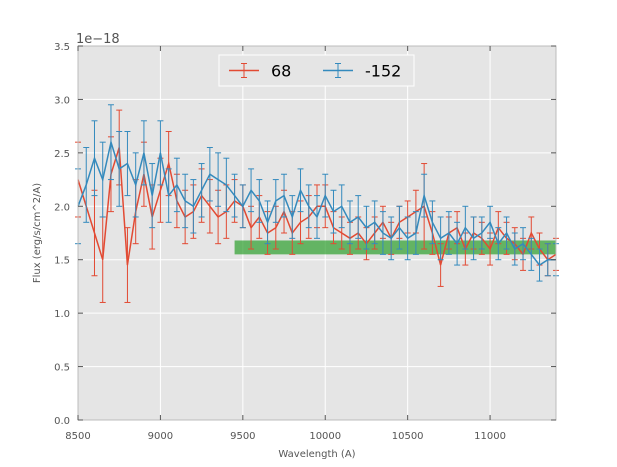 The width and height of the screenshot is (617, 467). Describe the element at coordinates (490, 436) in the screenshot. I see `x-tick-label: 11000` at that location.